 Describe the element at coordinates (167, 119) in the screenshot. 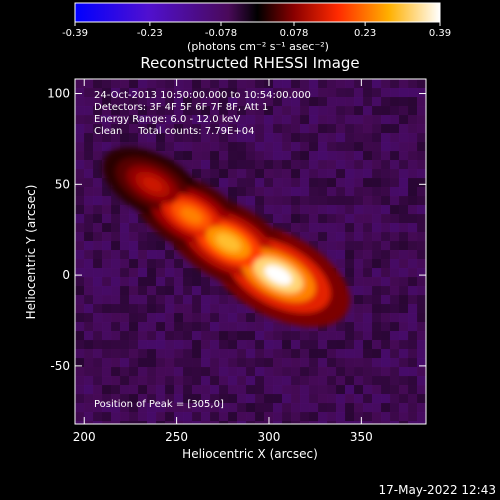

I see `annotation-energy: Energy Range: 6.0 - 12.0 keV` at that location.